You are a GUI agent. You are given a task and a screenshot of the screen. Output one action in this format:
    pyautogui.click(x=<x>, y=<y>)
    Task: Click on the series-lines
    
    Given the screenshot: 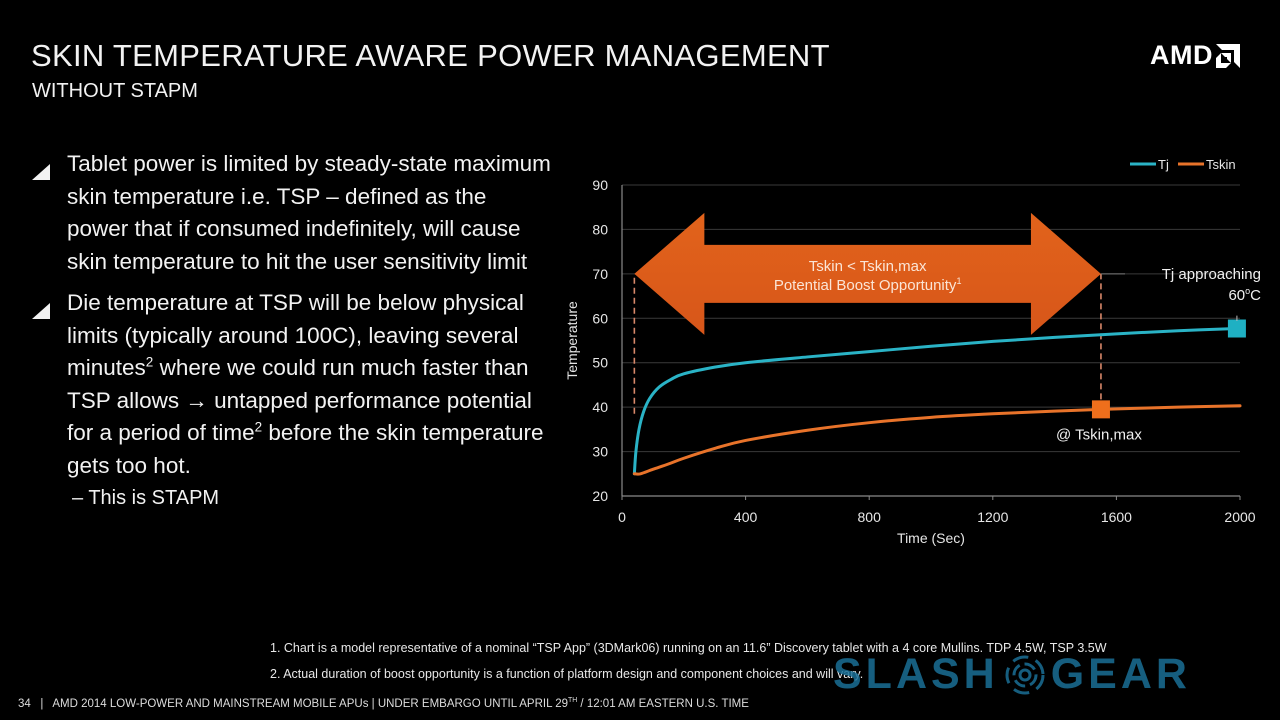 What is the action you would take?
    pyautogui.click(x=937, y=401)
    